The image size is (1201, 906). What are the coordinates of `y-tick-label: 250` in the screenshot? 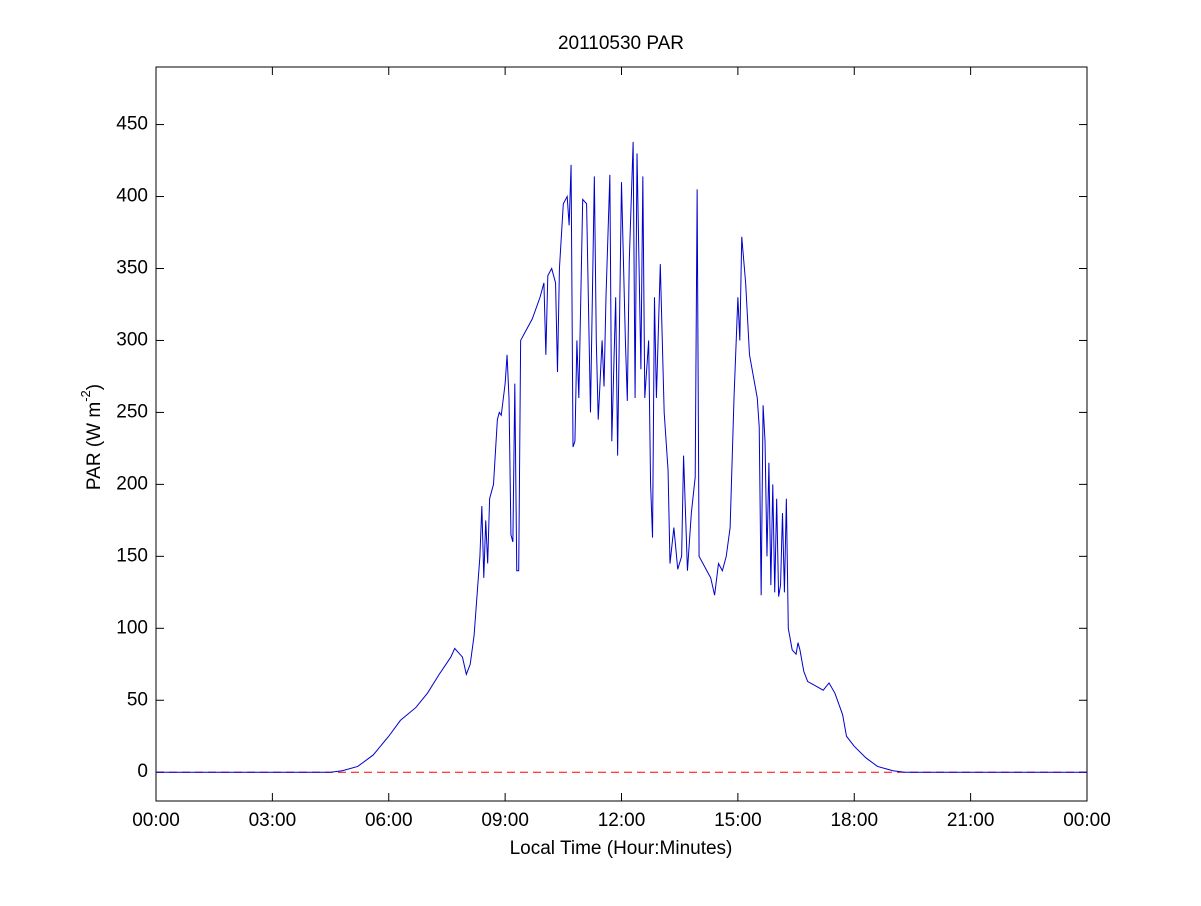 It's located at (132, 411).